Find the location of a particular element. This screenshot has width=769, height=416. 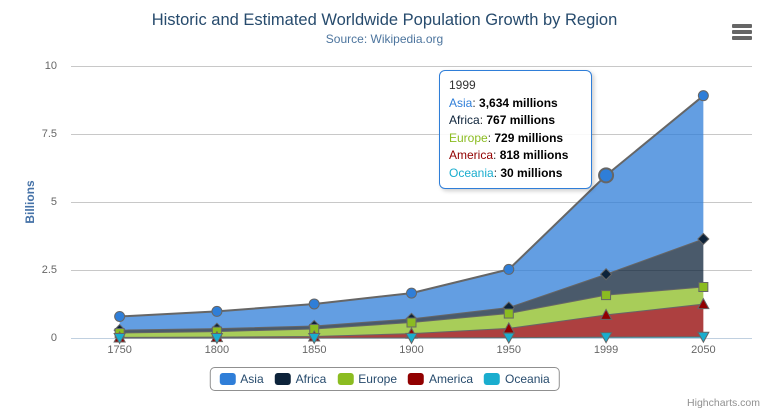

x-axis-label-1800: 1800 is located at coordinates (217, 350).